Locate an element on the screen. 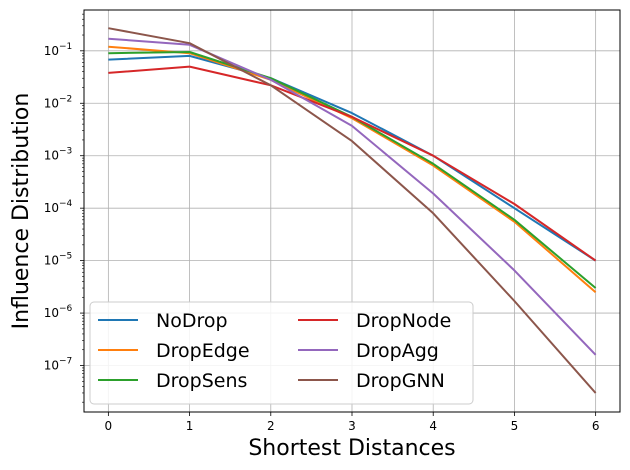 This screenshot has height=470, width=630. y-tick-label: 10⁻¹ is located at coordinates (58, 50).